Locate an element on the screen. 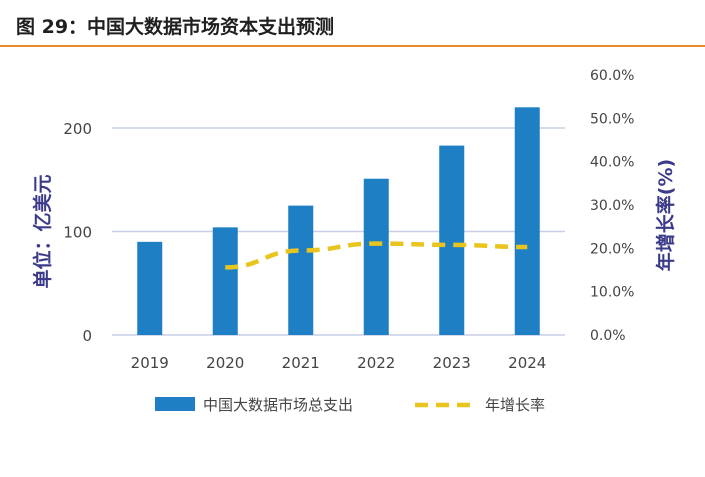  y-tick-label: 0 is located at coordinates (87, 336).